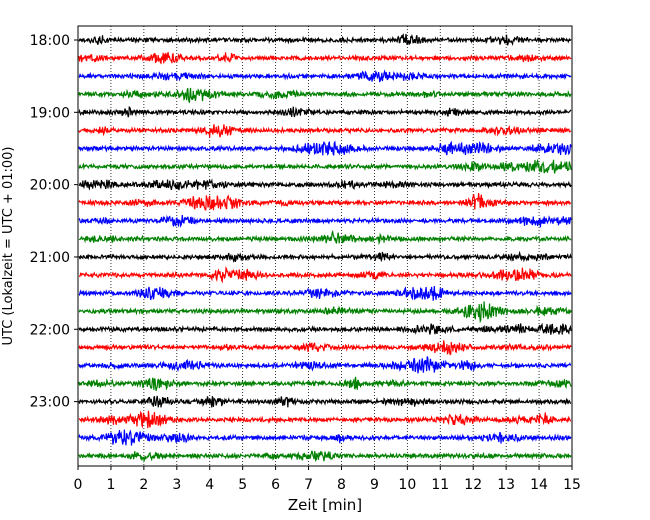 Image resolution: width=650 pixels, height=520 pixels. Describe the element at coordinates (143, 485) in the screenshot. I see `x-tick-label: 2` at that location.